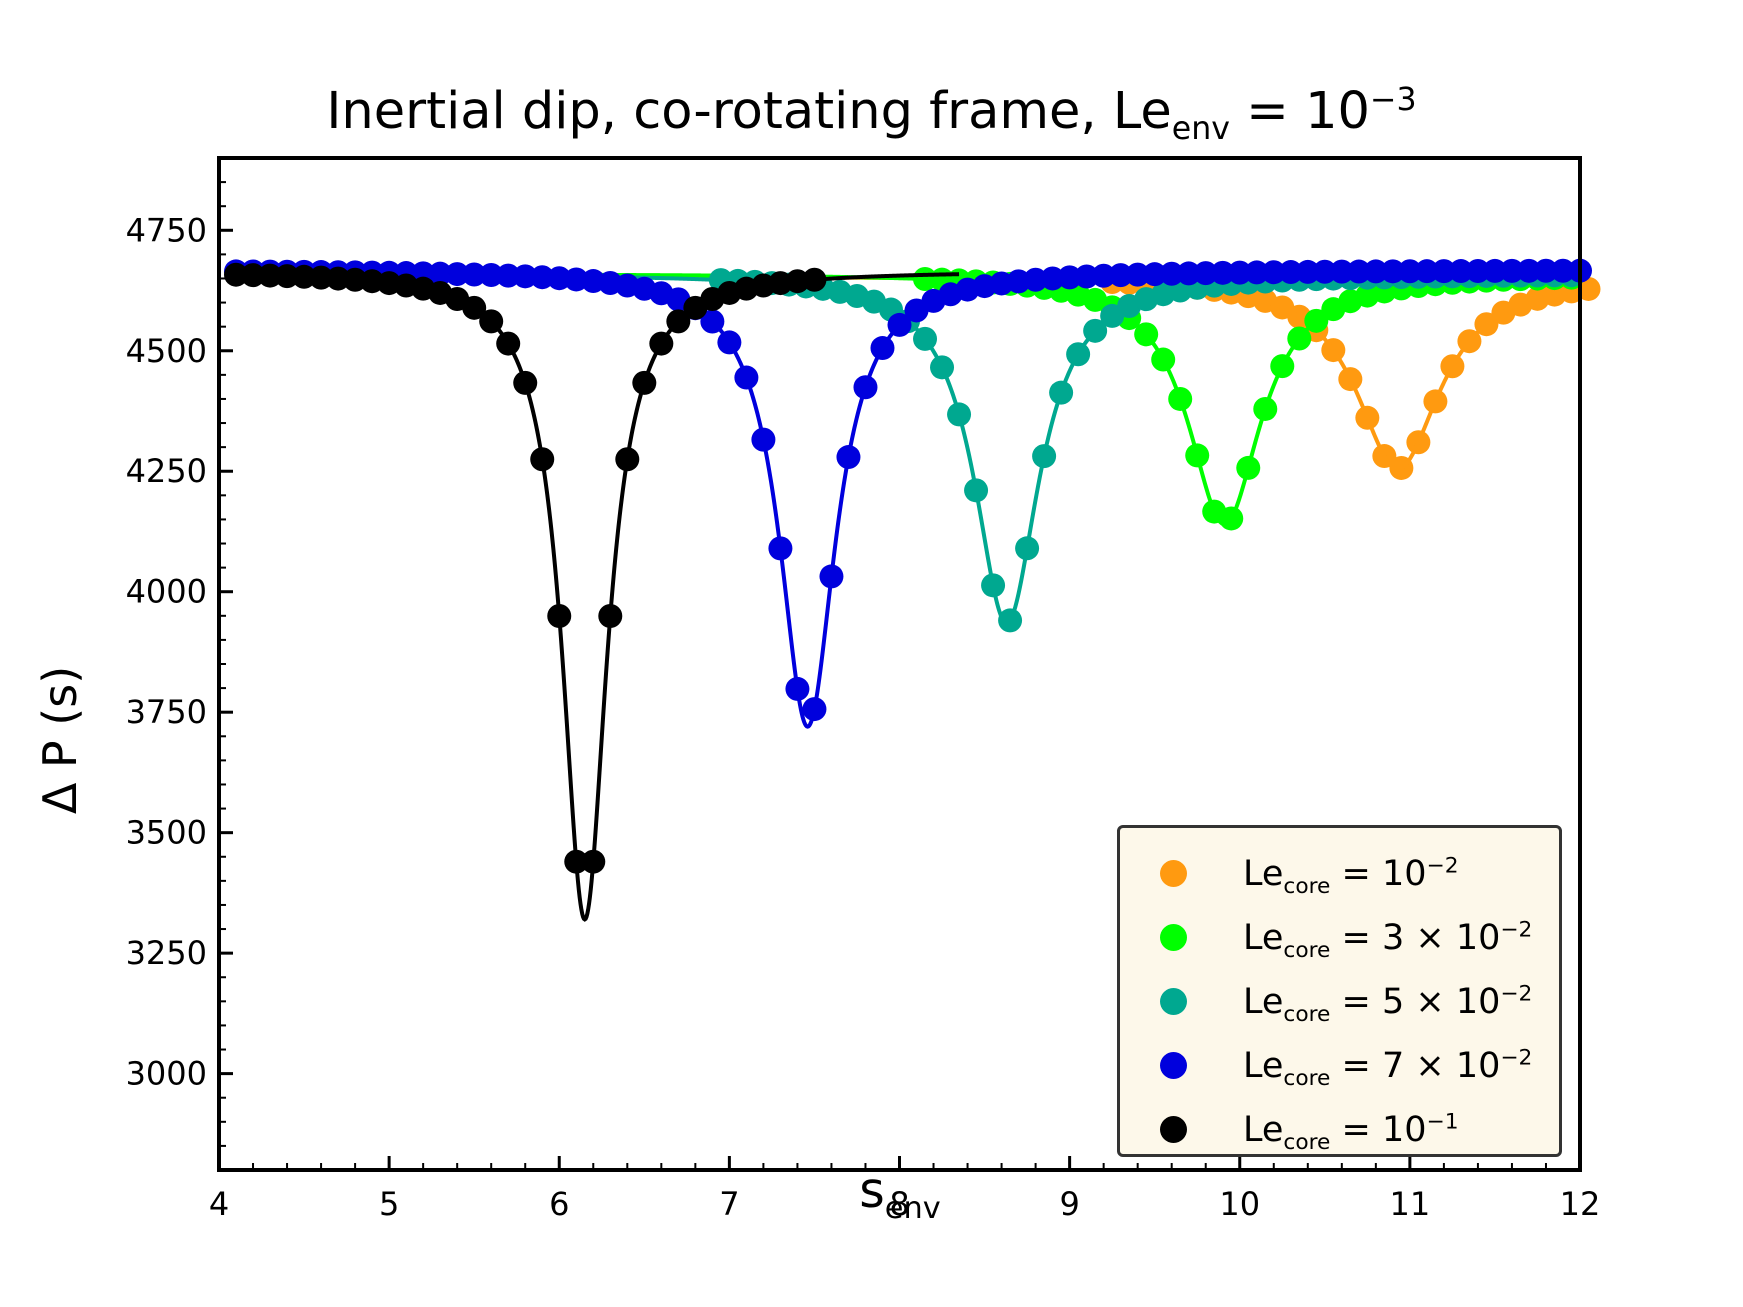 This screenshot has height=1307, width=1743. I want to click on data-point, so click(1588, 288).